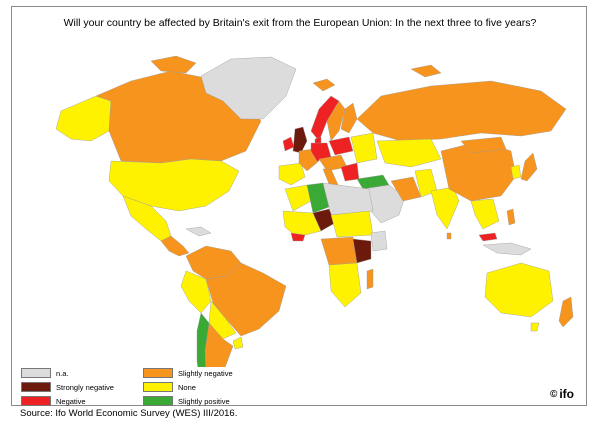  I want to click on region-australia, so click(519, 290).